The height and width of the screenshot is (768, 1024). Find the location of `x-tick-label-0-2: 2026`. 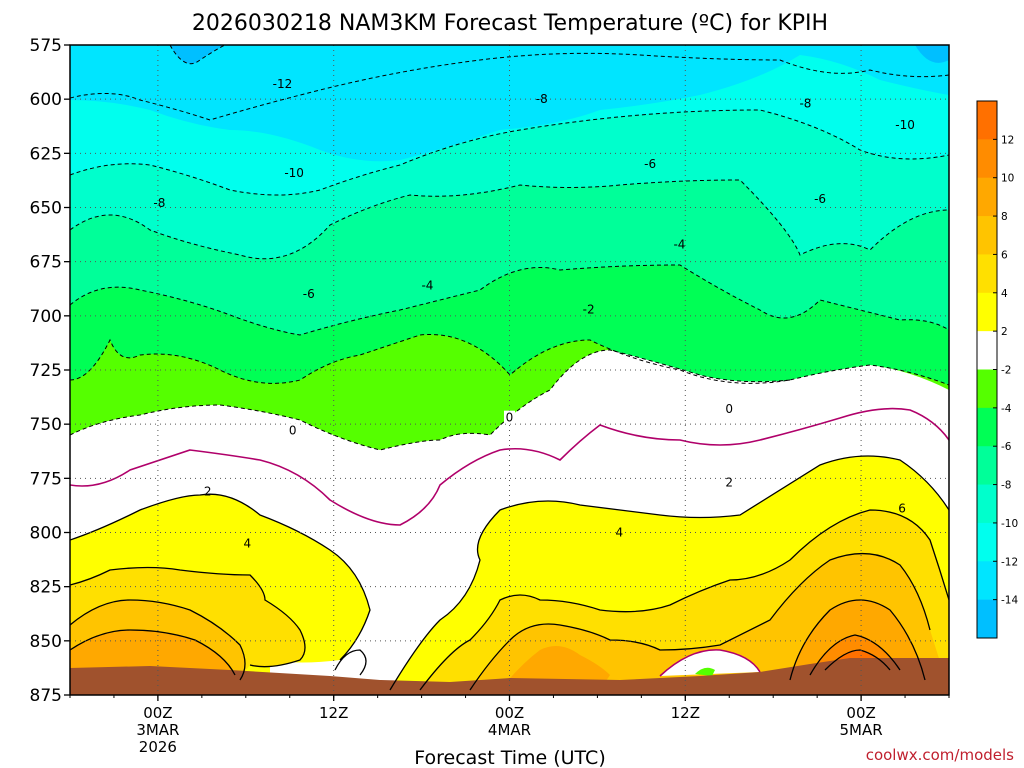

x-tick-label-0-2: 2026 is located at coordinates (158, 747).